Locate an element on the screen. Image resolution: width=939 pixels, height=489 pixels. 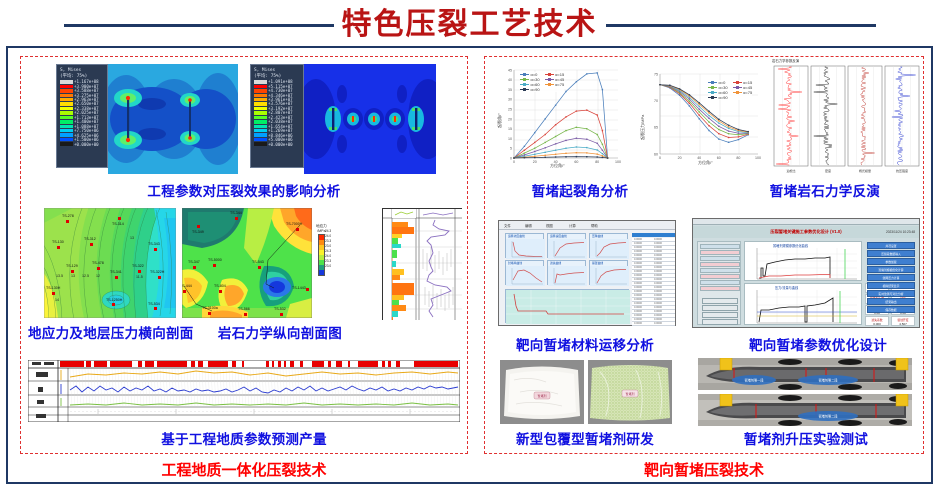
fea-legend-a-avg: (平均: 75%) is located at coordinates (74, 76).